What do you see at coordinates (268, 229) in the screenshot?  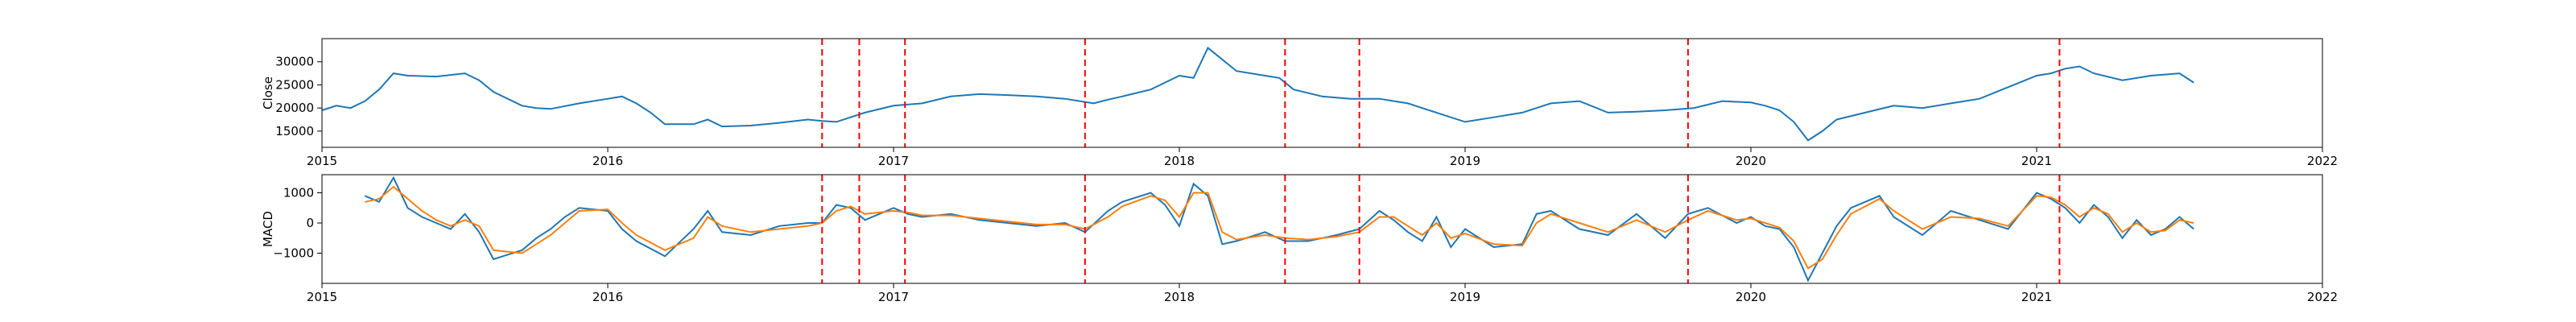 I see `y-axis-label: MACD` at bounding box center [268, 229].